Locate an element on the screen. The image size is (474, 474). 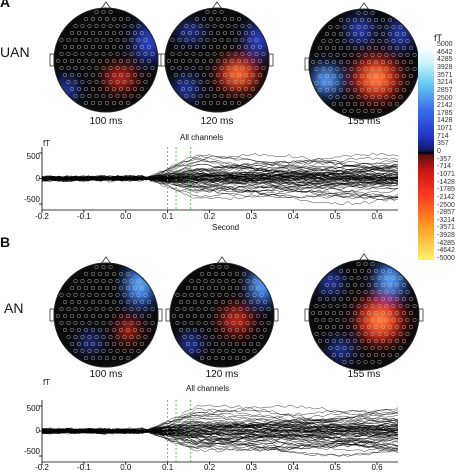
x-tick-label: 0.6 is located at coordinates (377, 467).